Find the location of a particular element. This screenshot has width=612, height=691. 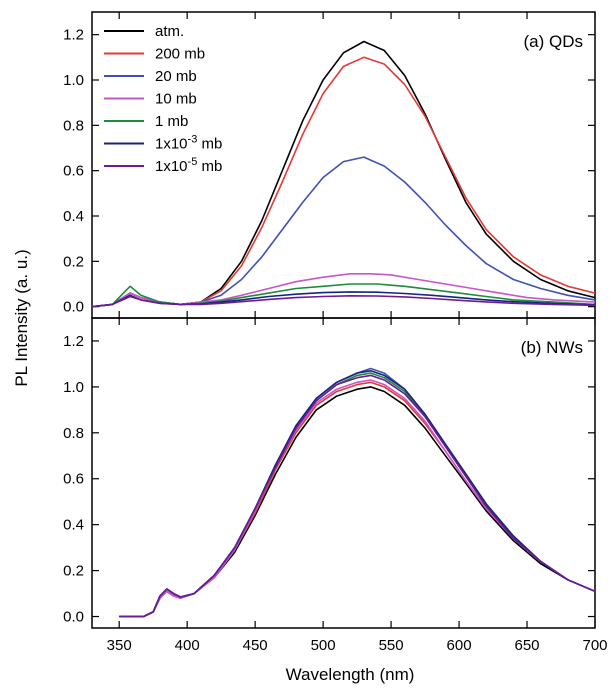

x-tick-label: 400 is located at coordinates (187, 645).